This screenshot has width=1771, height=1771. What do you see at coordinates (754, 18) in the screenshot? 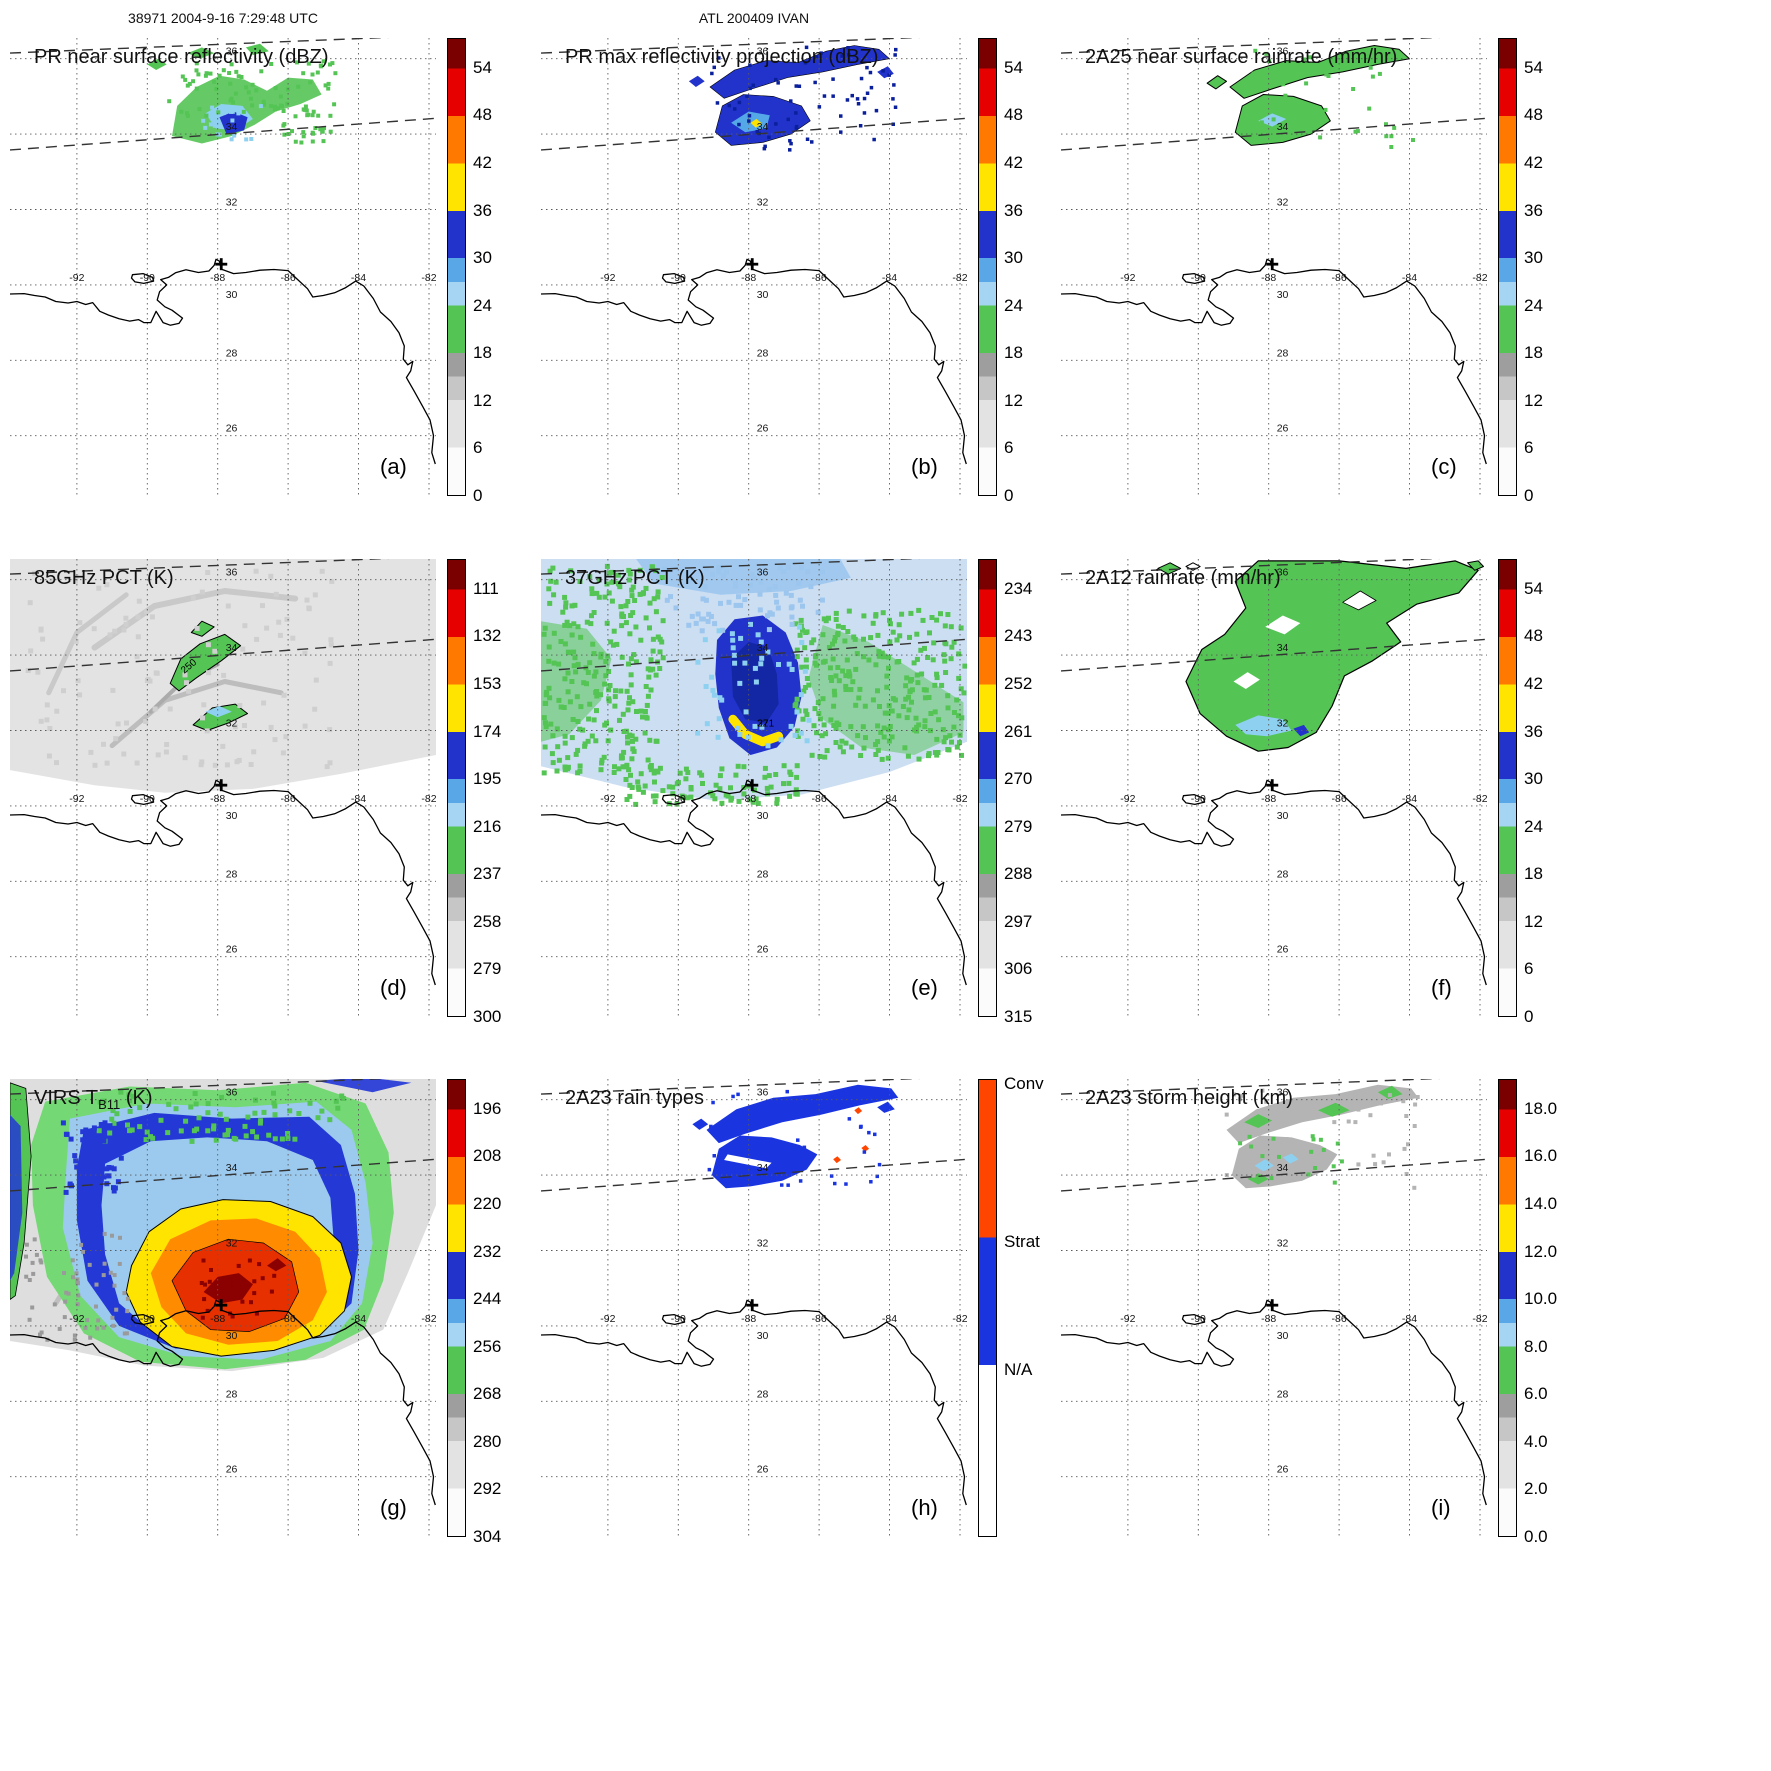
I see `storm-name-header: ATL 200409 IVAN` at bounding box center [754, 18].